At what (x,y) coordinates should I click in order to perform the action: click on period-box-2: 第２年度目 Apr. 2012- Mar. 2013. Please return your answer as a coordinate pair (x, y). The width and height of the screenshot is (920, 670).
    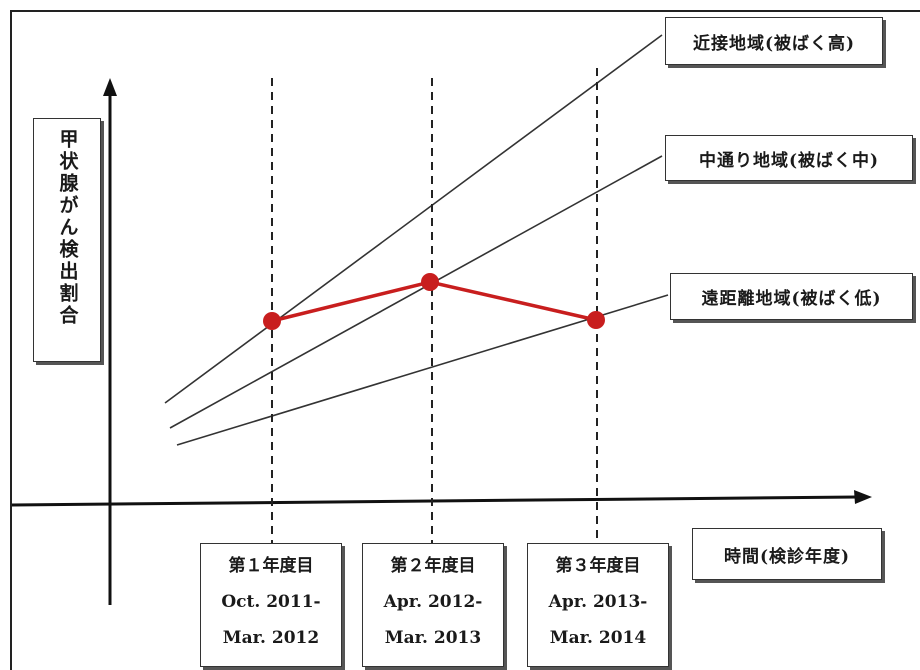
    Looking at the image, I should click on (433, 605).